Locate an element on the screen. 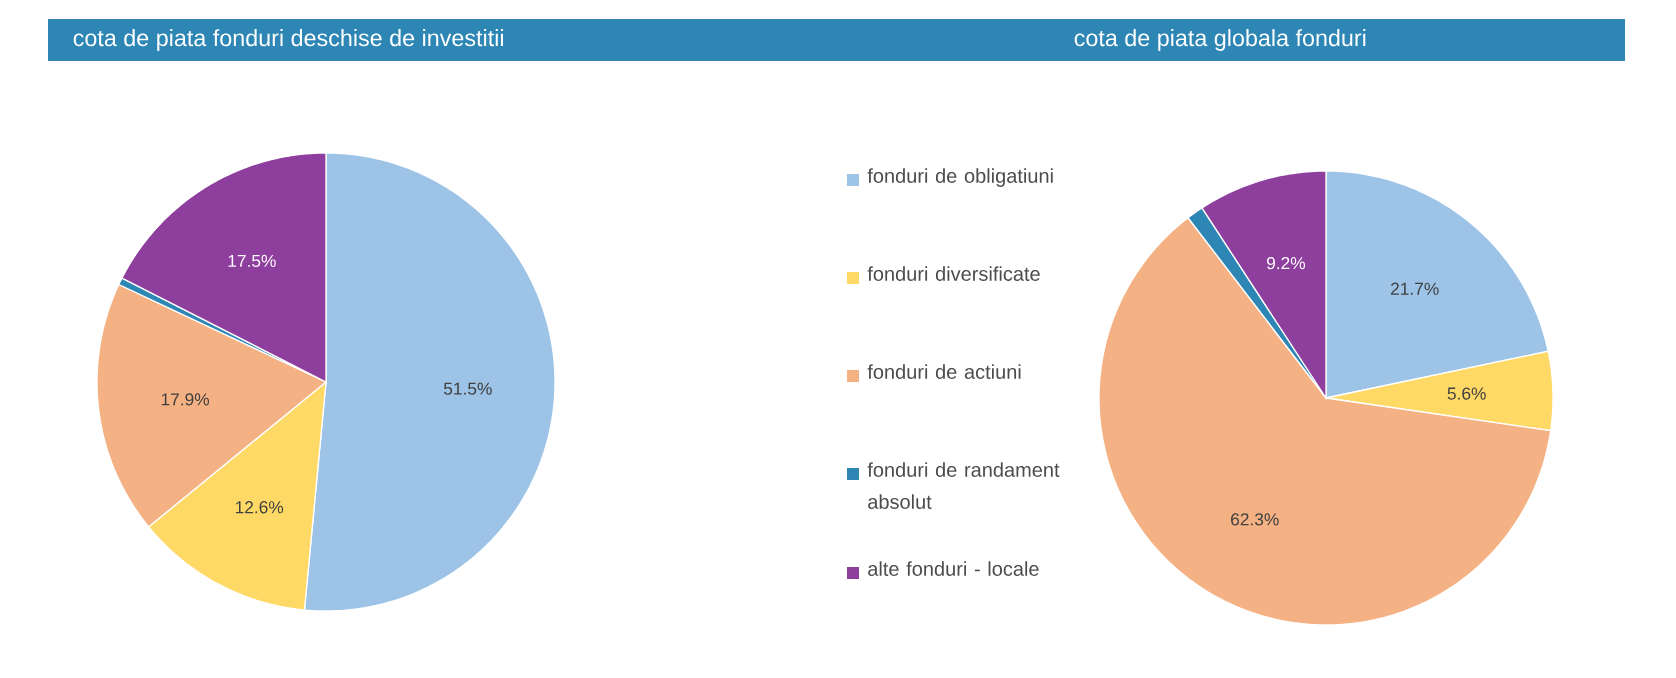 The width and height of the screenshot is (1676, 678). data-label: 5.6% is located at coordinates (1466, 393).